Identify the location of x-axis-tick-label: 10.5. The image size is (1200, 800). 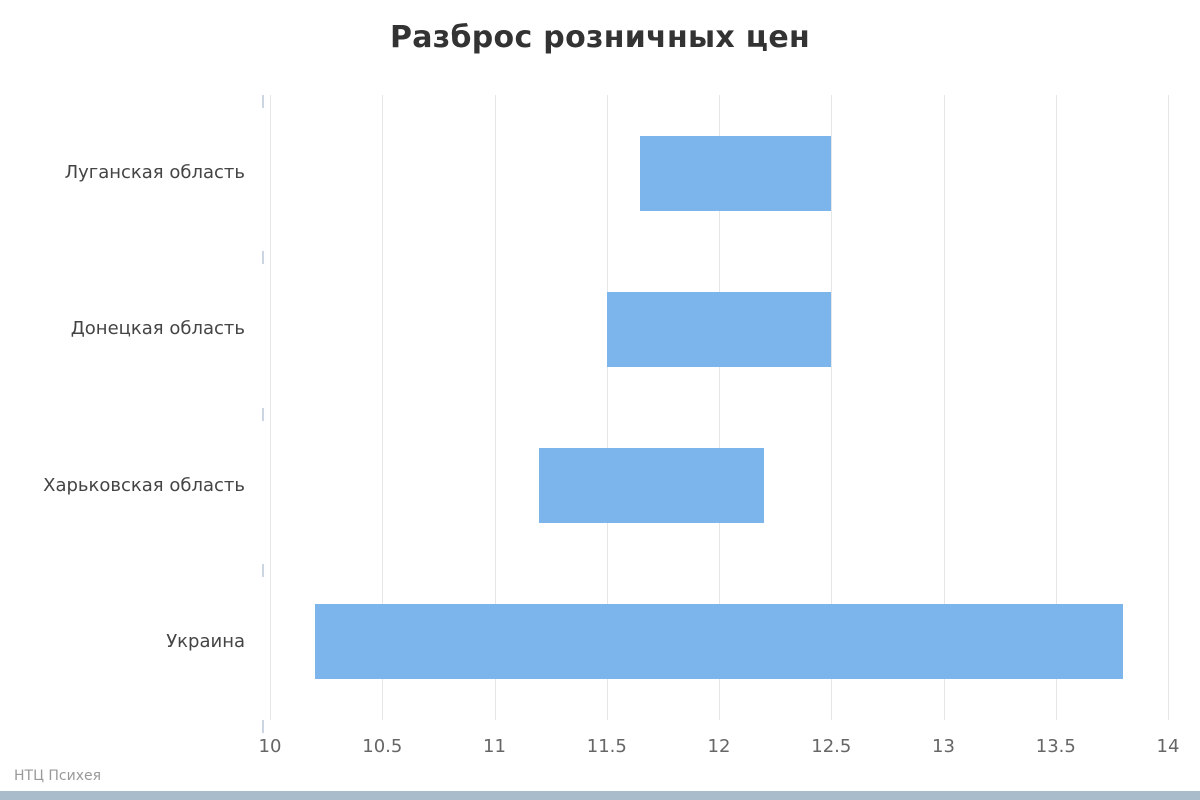
(382, 746).